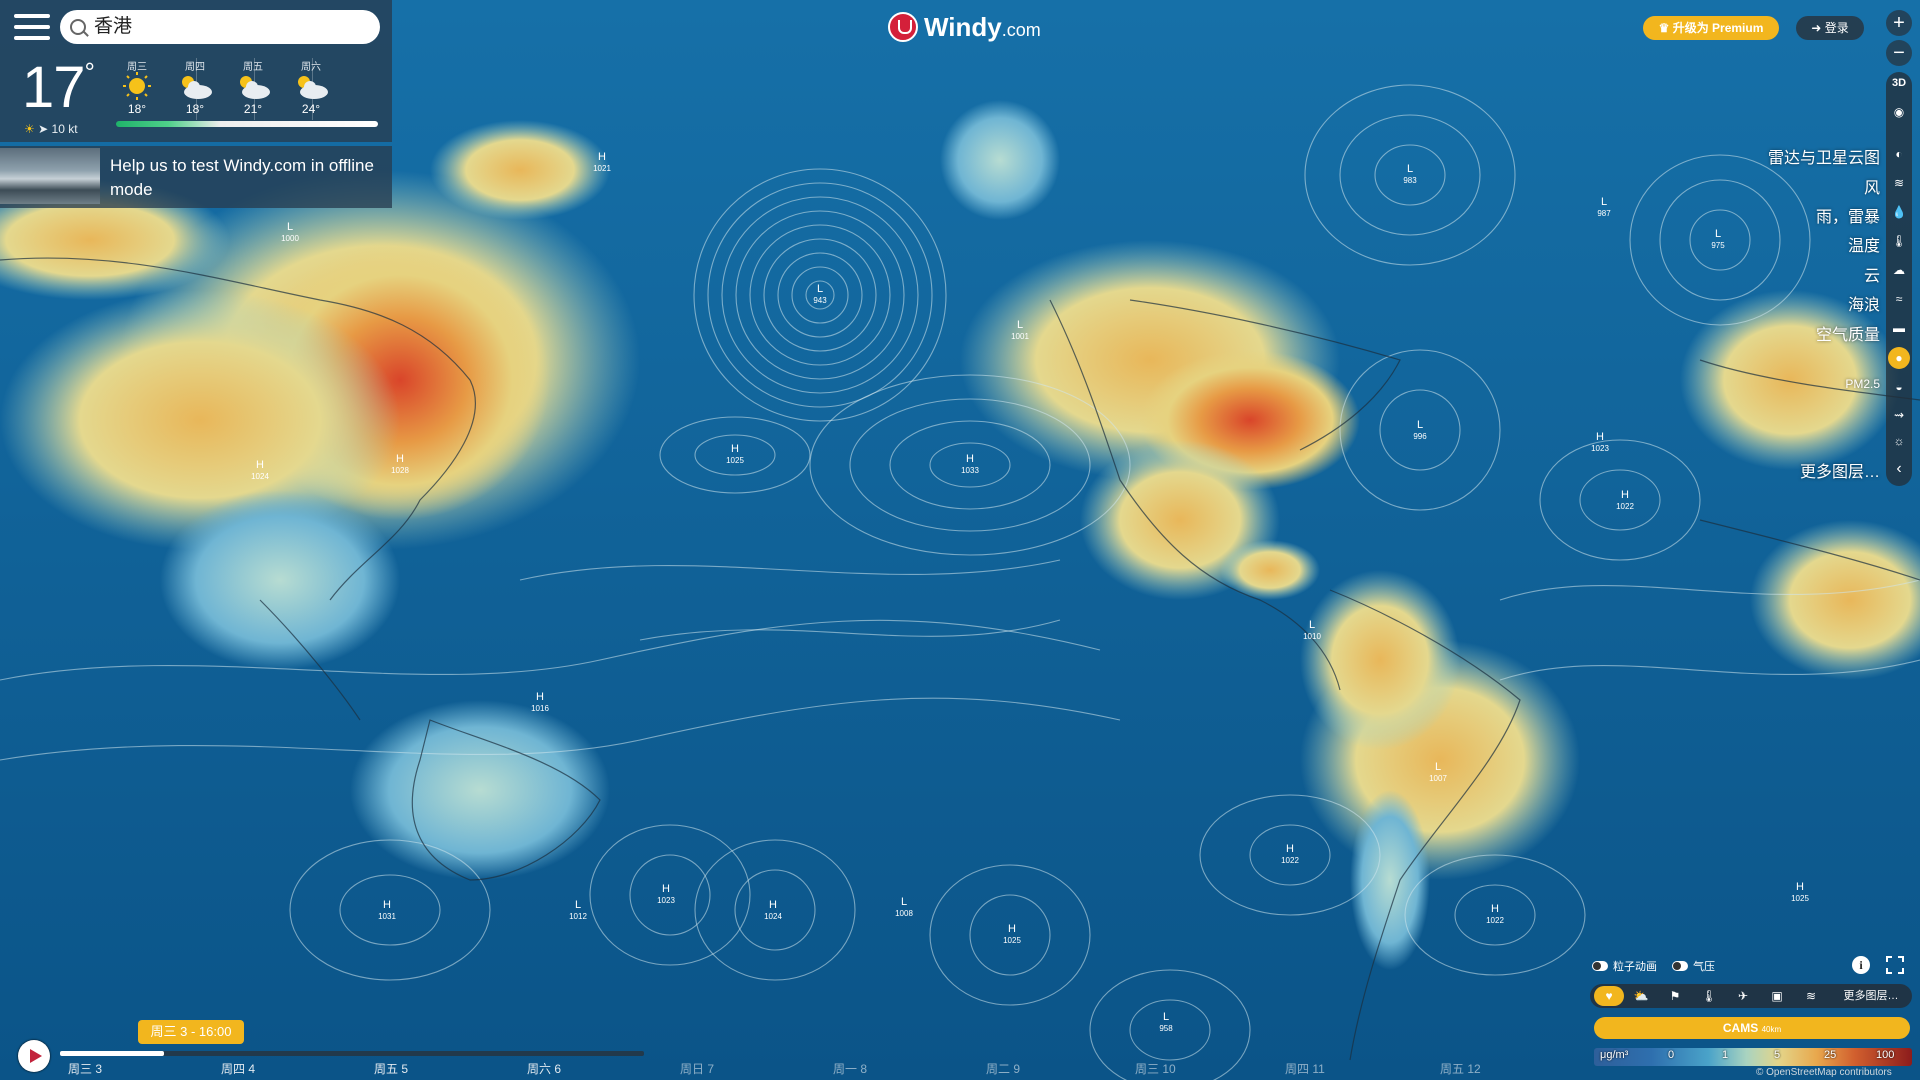 The image size is (1920, 1080). What do you see at coordinates (32, 28) in the screenshot?
I see `menu-icon` at bounding box center [32, 28].